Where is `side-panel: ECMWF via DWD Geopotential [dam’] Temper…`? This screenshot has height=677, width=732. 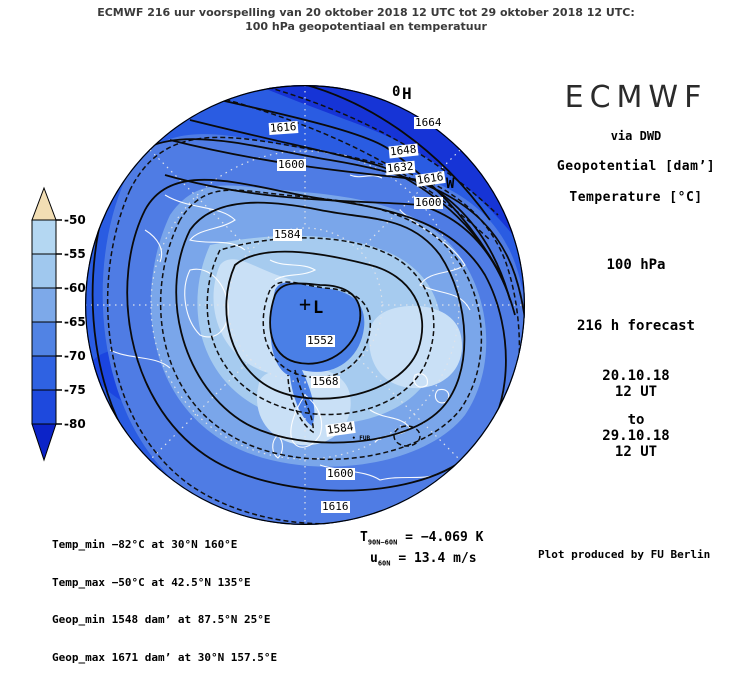
side-panel: ECMWF via DWD Geopotential [dam’] Temper… is located at coordinates (636, 270).